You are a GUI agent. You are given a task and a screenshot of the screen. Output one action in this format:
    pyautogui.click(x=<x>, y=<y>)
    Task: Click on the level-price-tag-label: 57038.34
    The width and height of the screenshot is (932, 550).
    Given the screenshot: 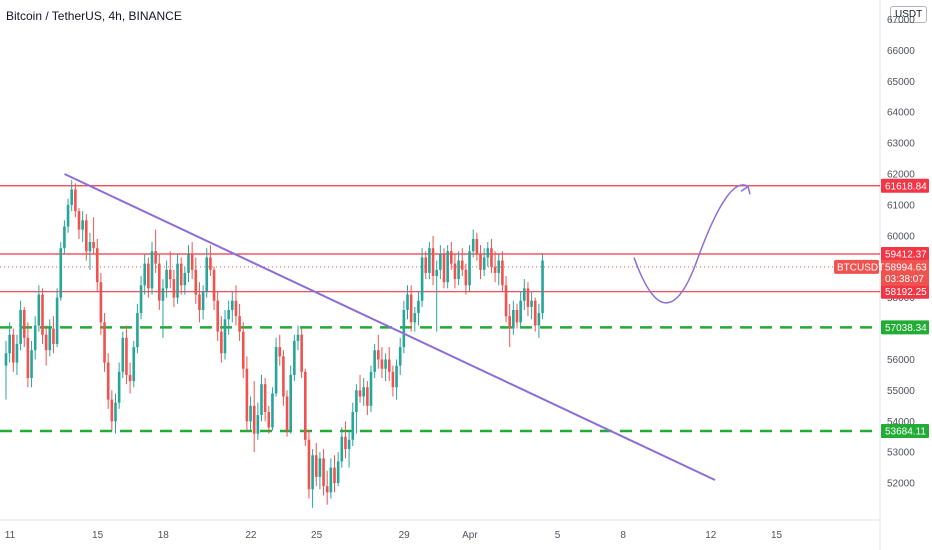 What is the action you would take?
    pyautogui.click(x=906, y=328)
    